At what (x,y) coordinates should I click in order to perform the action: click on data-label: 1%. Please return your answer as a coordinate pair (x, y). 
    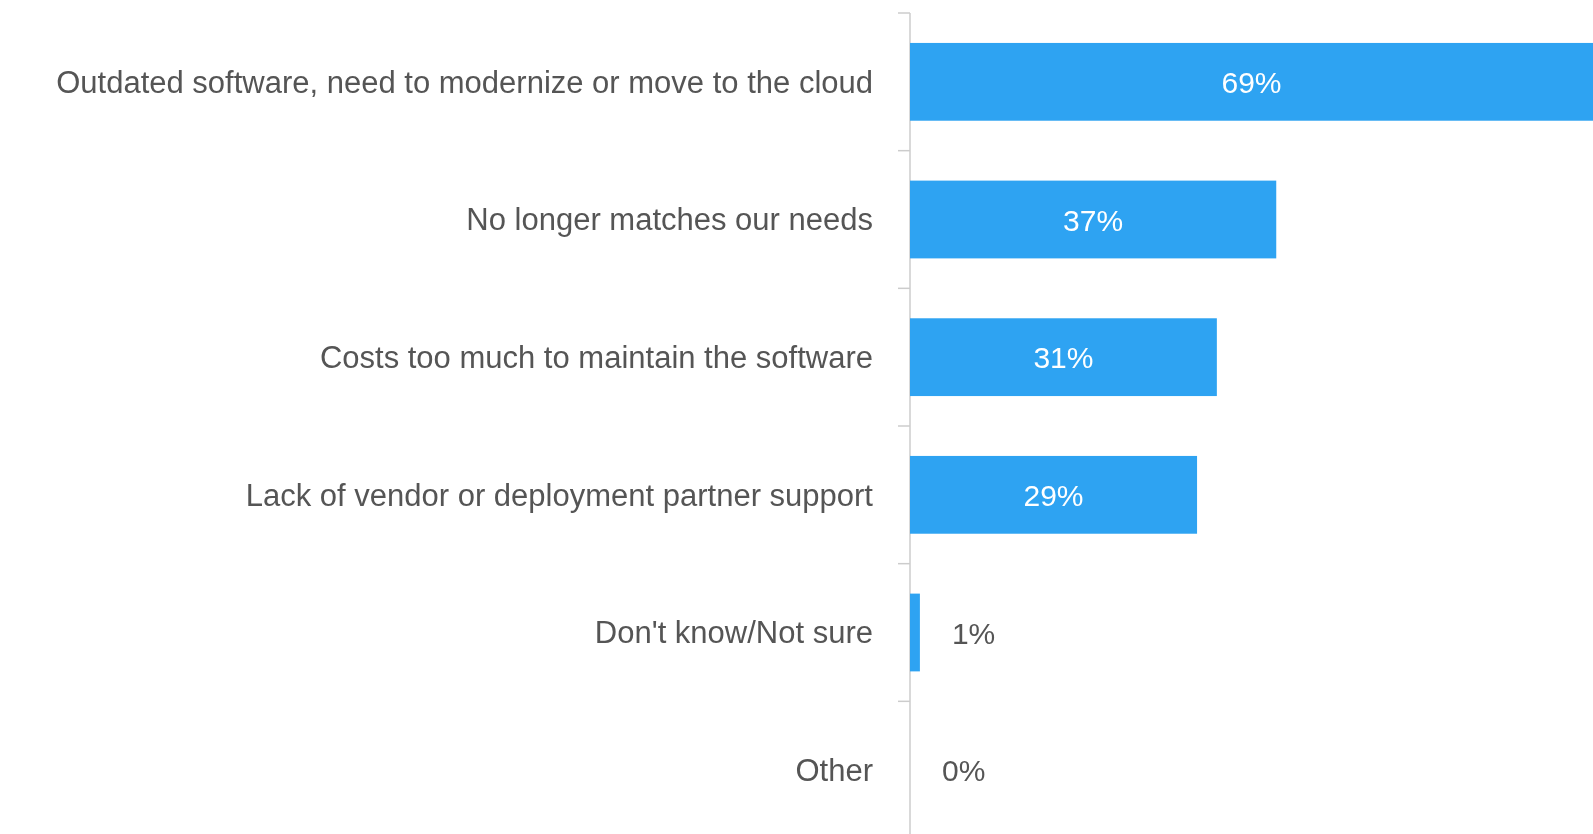
    Looking at the image, I should click on (973, 633).